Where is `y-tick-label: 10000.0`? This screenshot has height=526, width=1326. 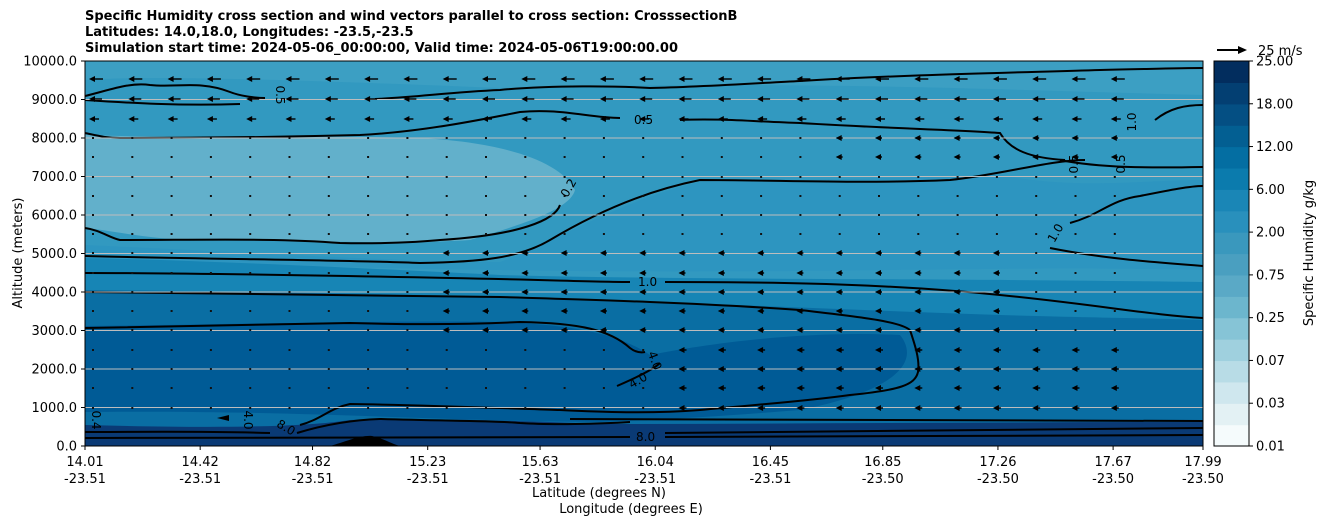
y-tick-label: 10000.0 is located at coordinates (50, 62).